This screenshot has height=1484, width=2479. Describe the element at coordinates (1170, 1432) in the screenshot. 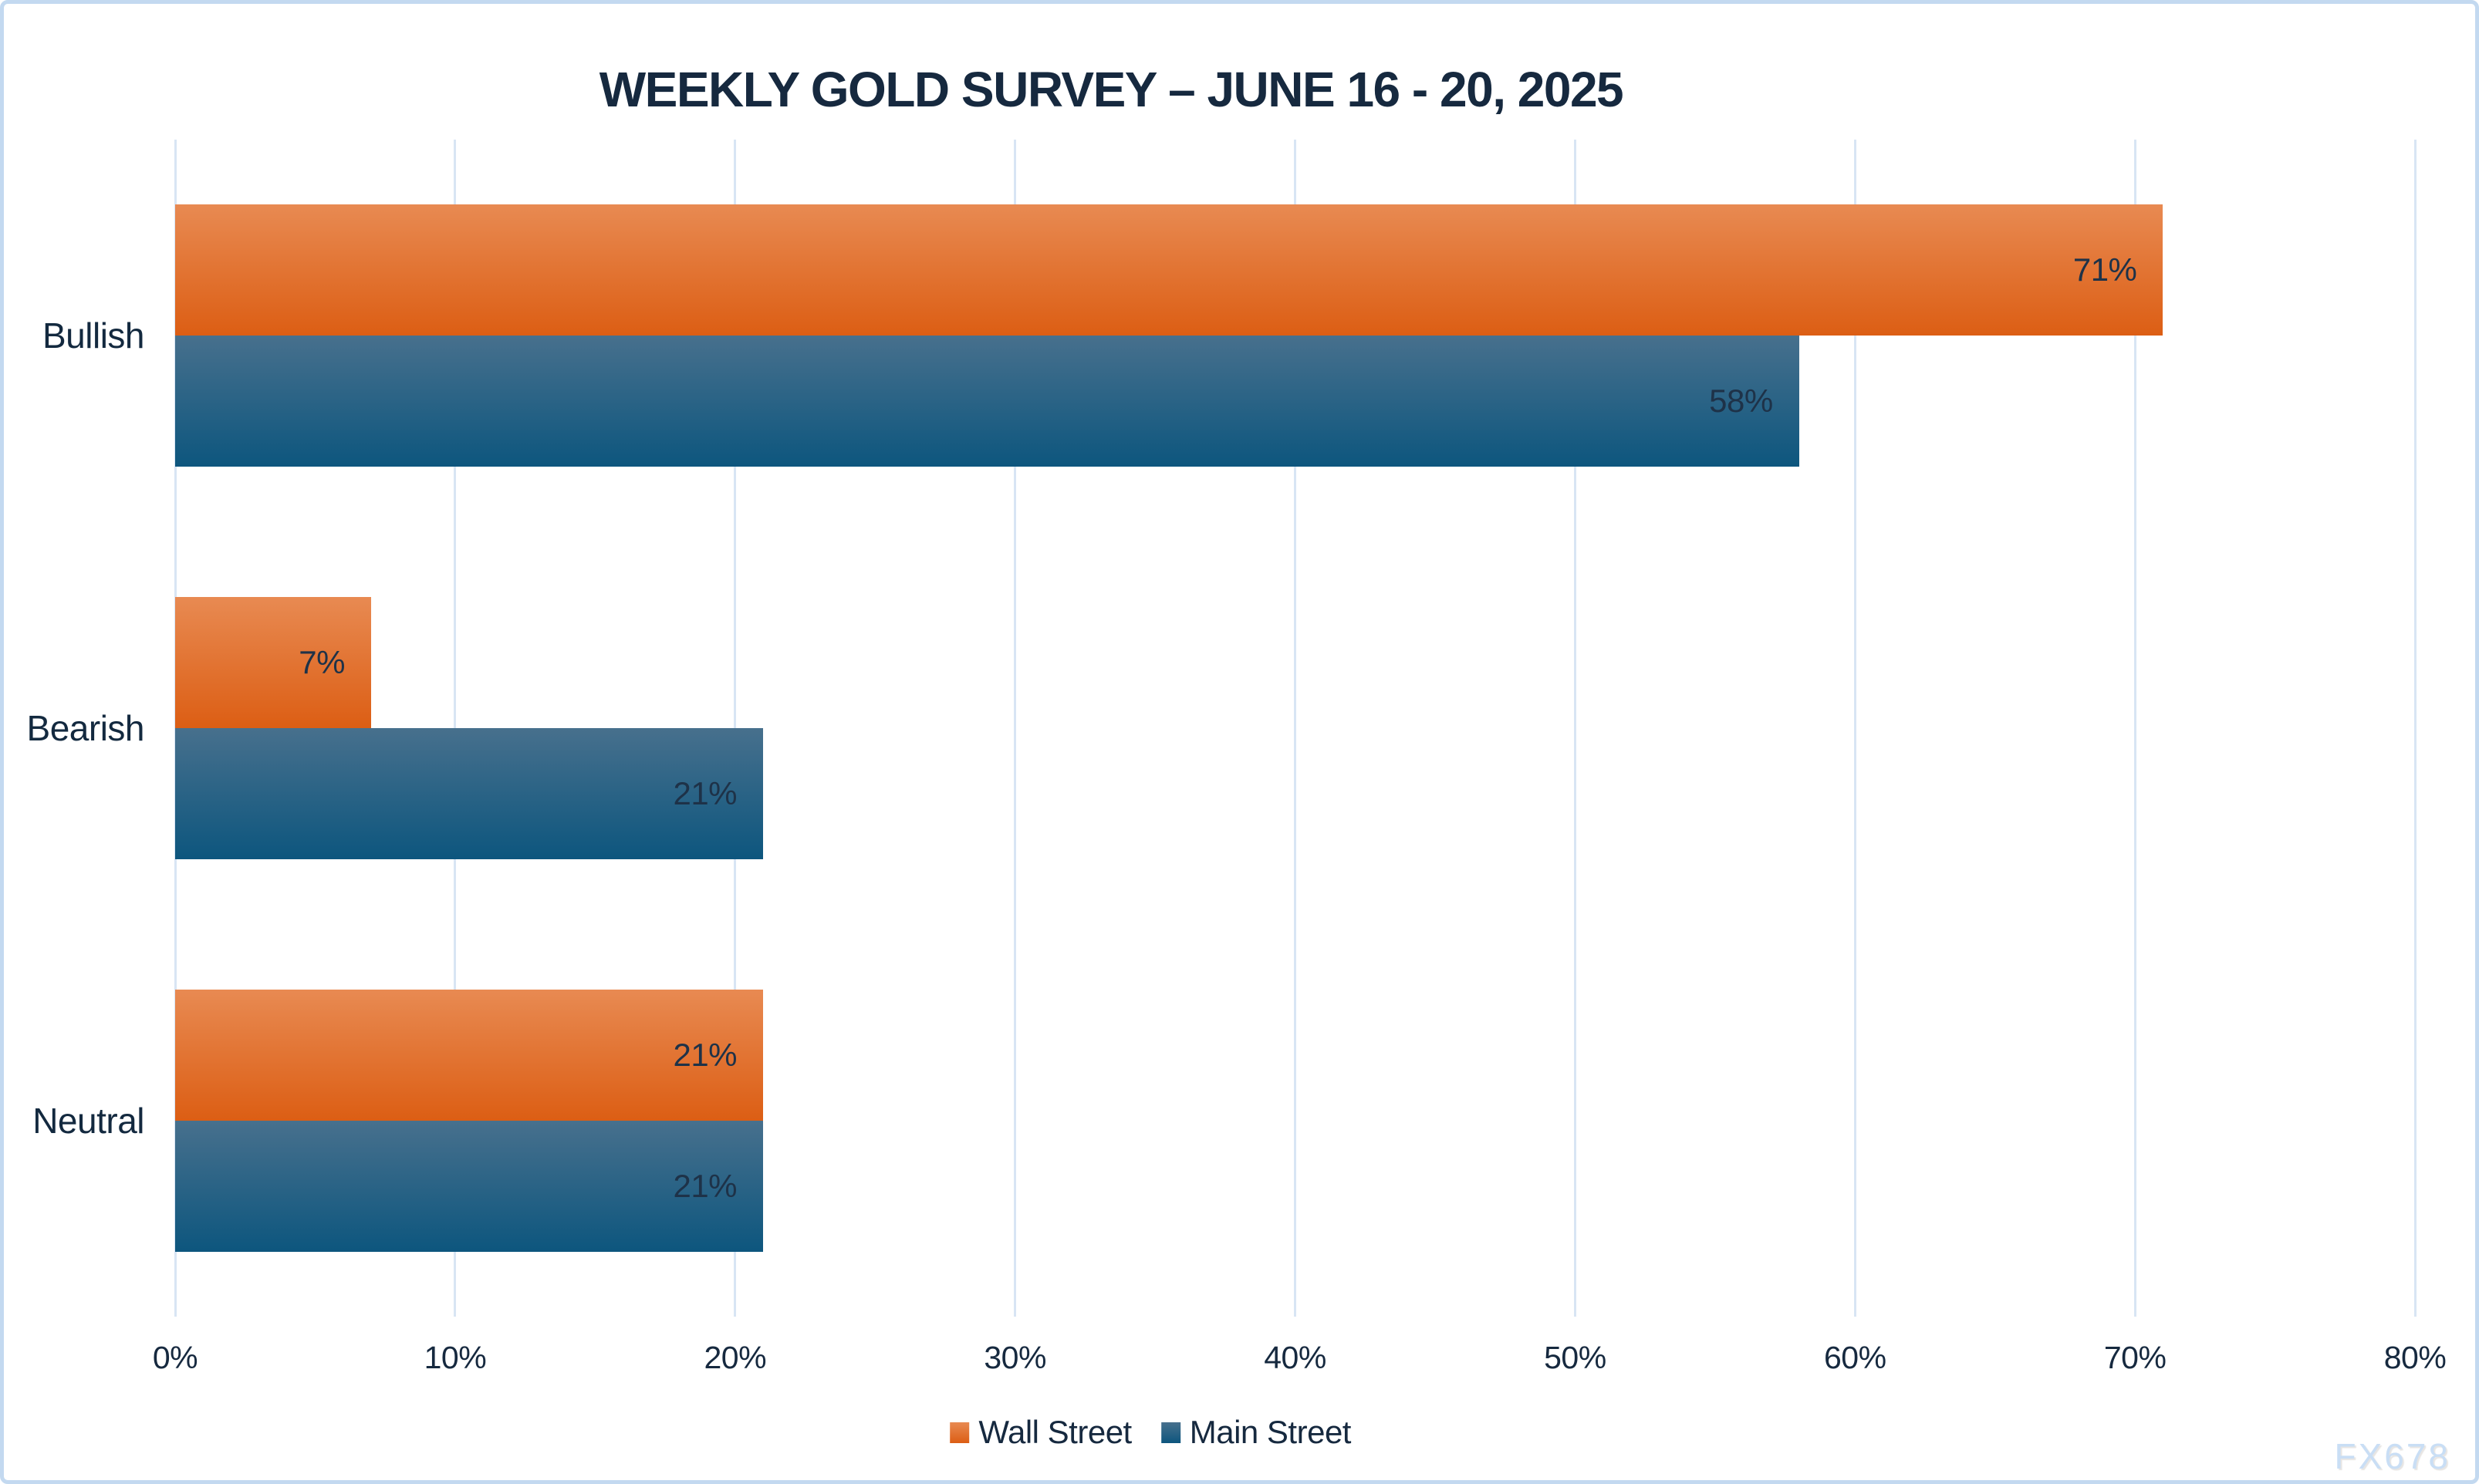

I see `main-street-swatch-icon` at that location.